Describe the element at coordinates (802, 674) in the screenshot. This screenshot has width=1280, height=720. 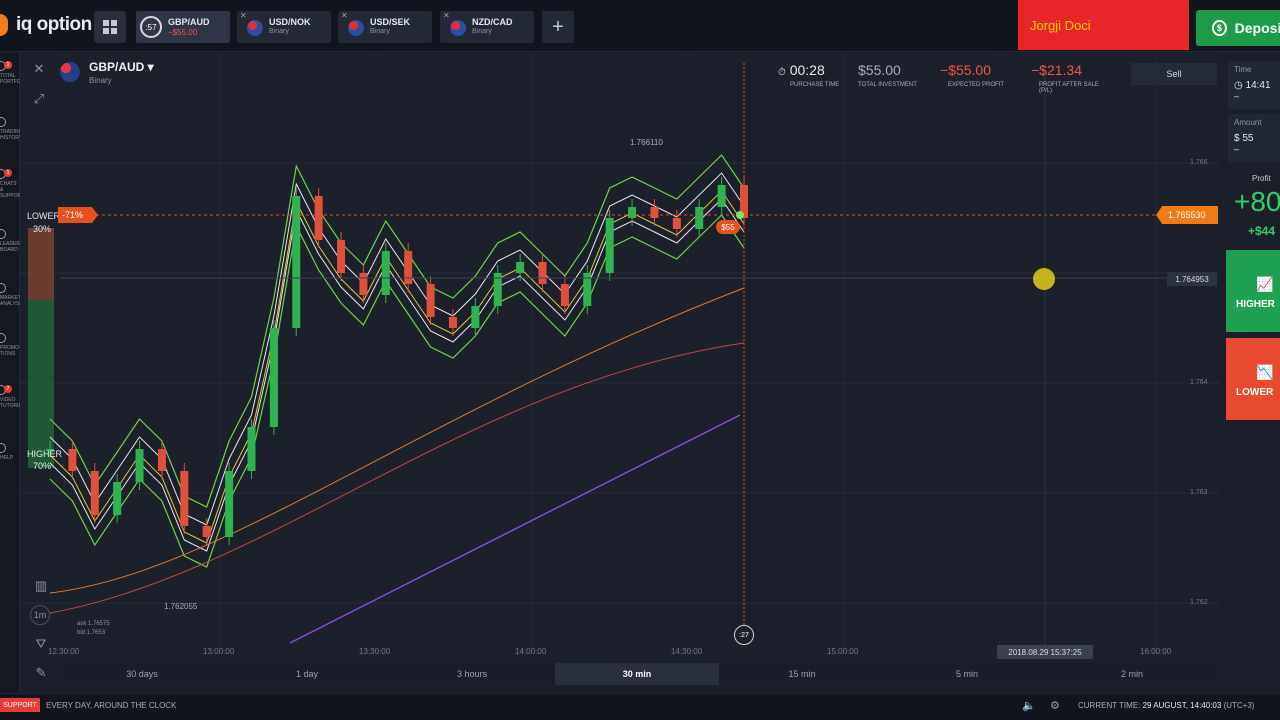
I see `period-15-min: 15 min` at that location.